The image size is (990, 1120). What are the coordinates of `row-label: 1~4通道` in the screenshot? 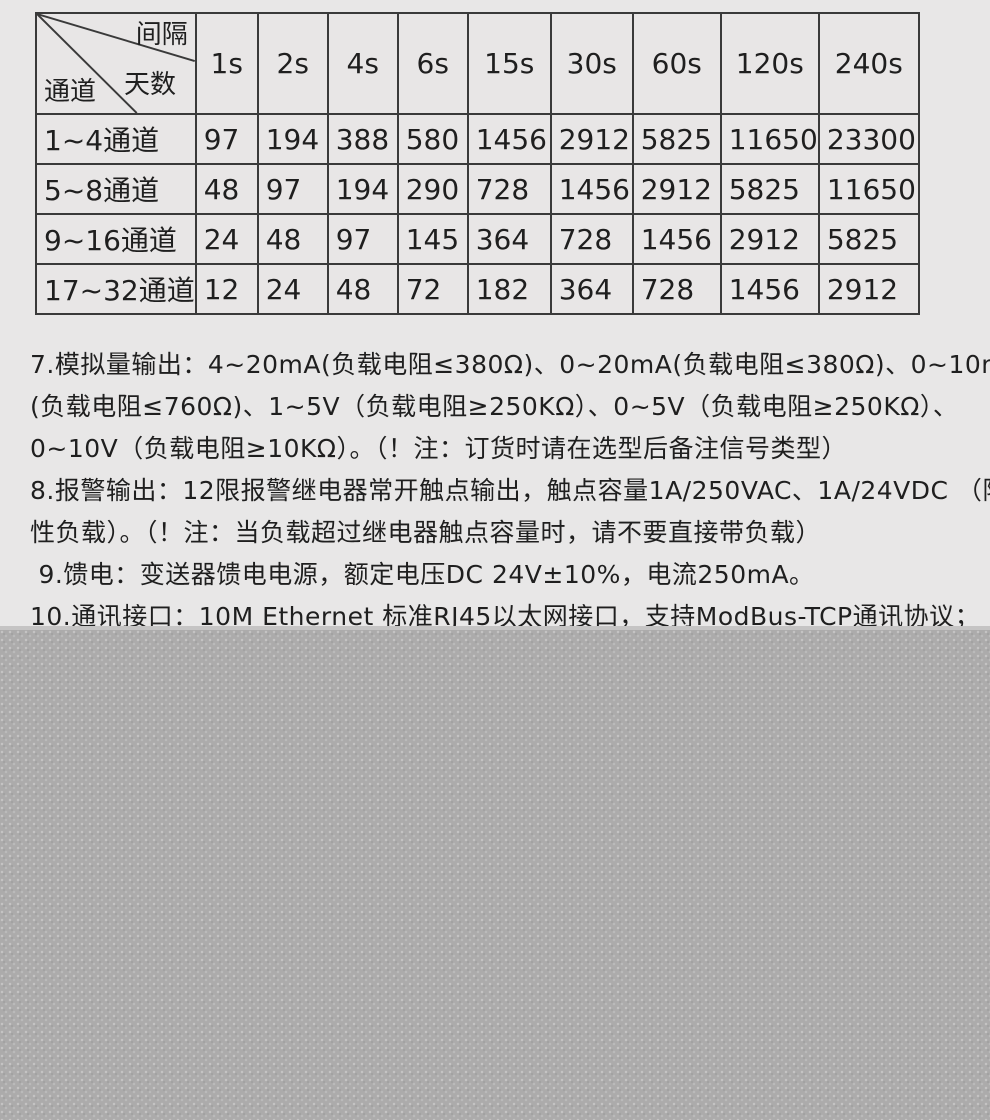 It's located at (116, 139).